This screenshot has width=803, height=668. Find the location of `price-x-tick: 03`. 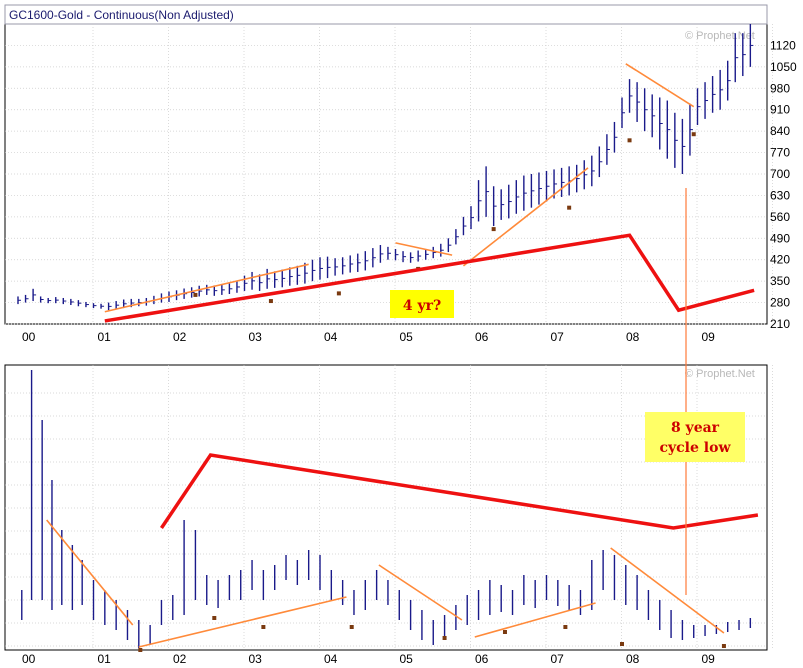

price-x-tick: 03 is located at coordinates (256, 337).